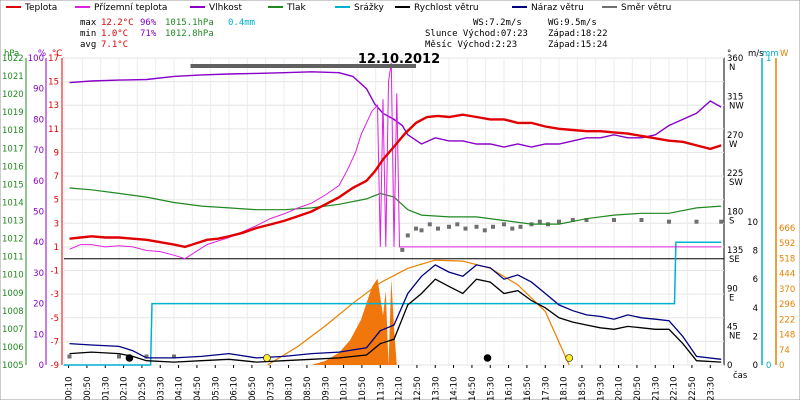  Describe the element at coordinates (491, 388) in the screenshot. I see `time-tick-label: 15:30` at that location.